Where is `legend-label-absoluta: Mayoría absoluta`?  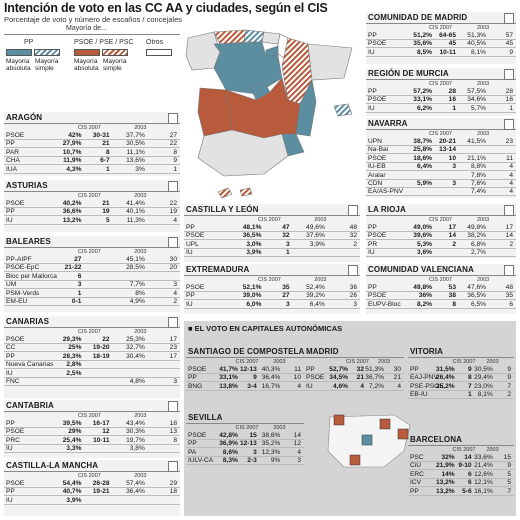 legend-label-absoluta: Mayoría absoluta is located at coordinates (18, 65).